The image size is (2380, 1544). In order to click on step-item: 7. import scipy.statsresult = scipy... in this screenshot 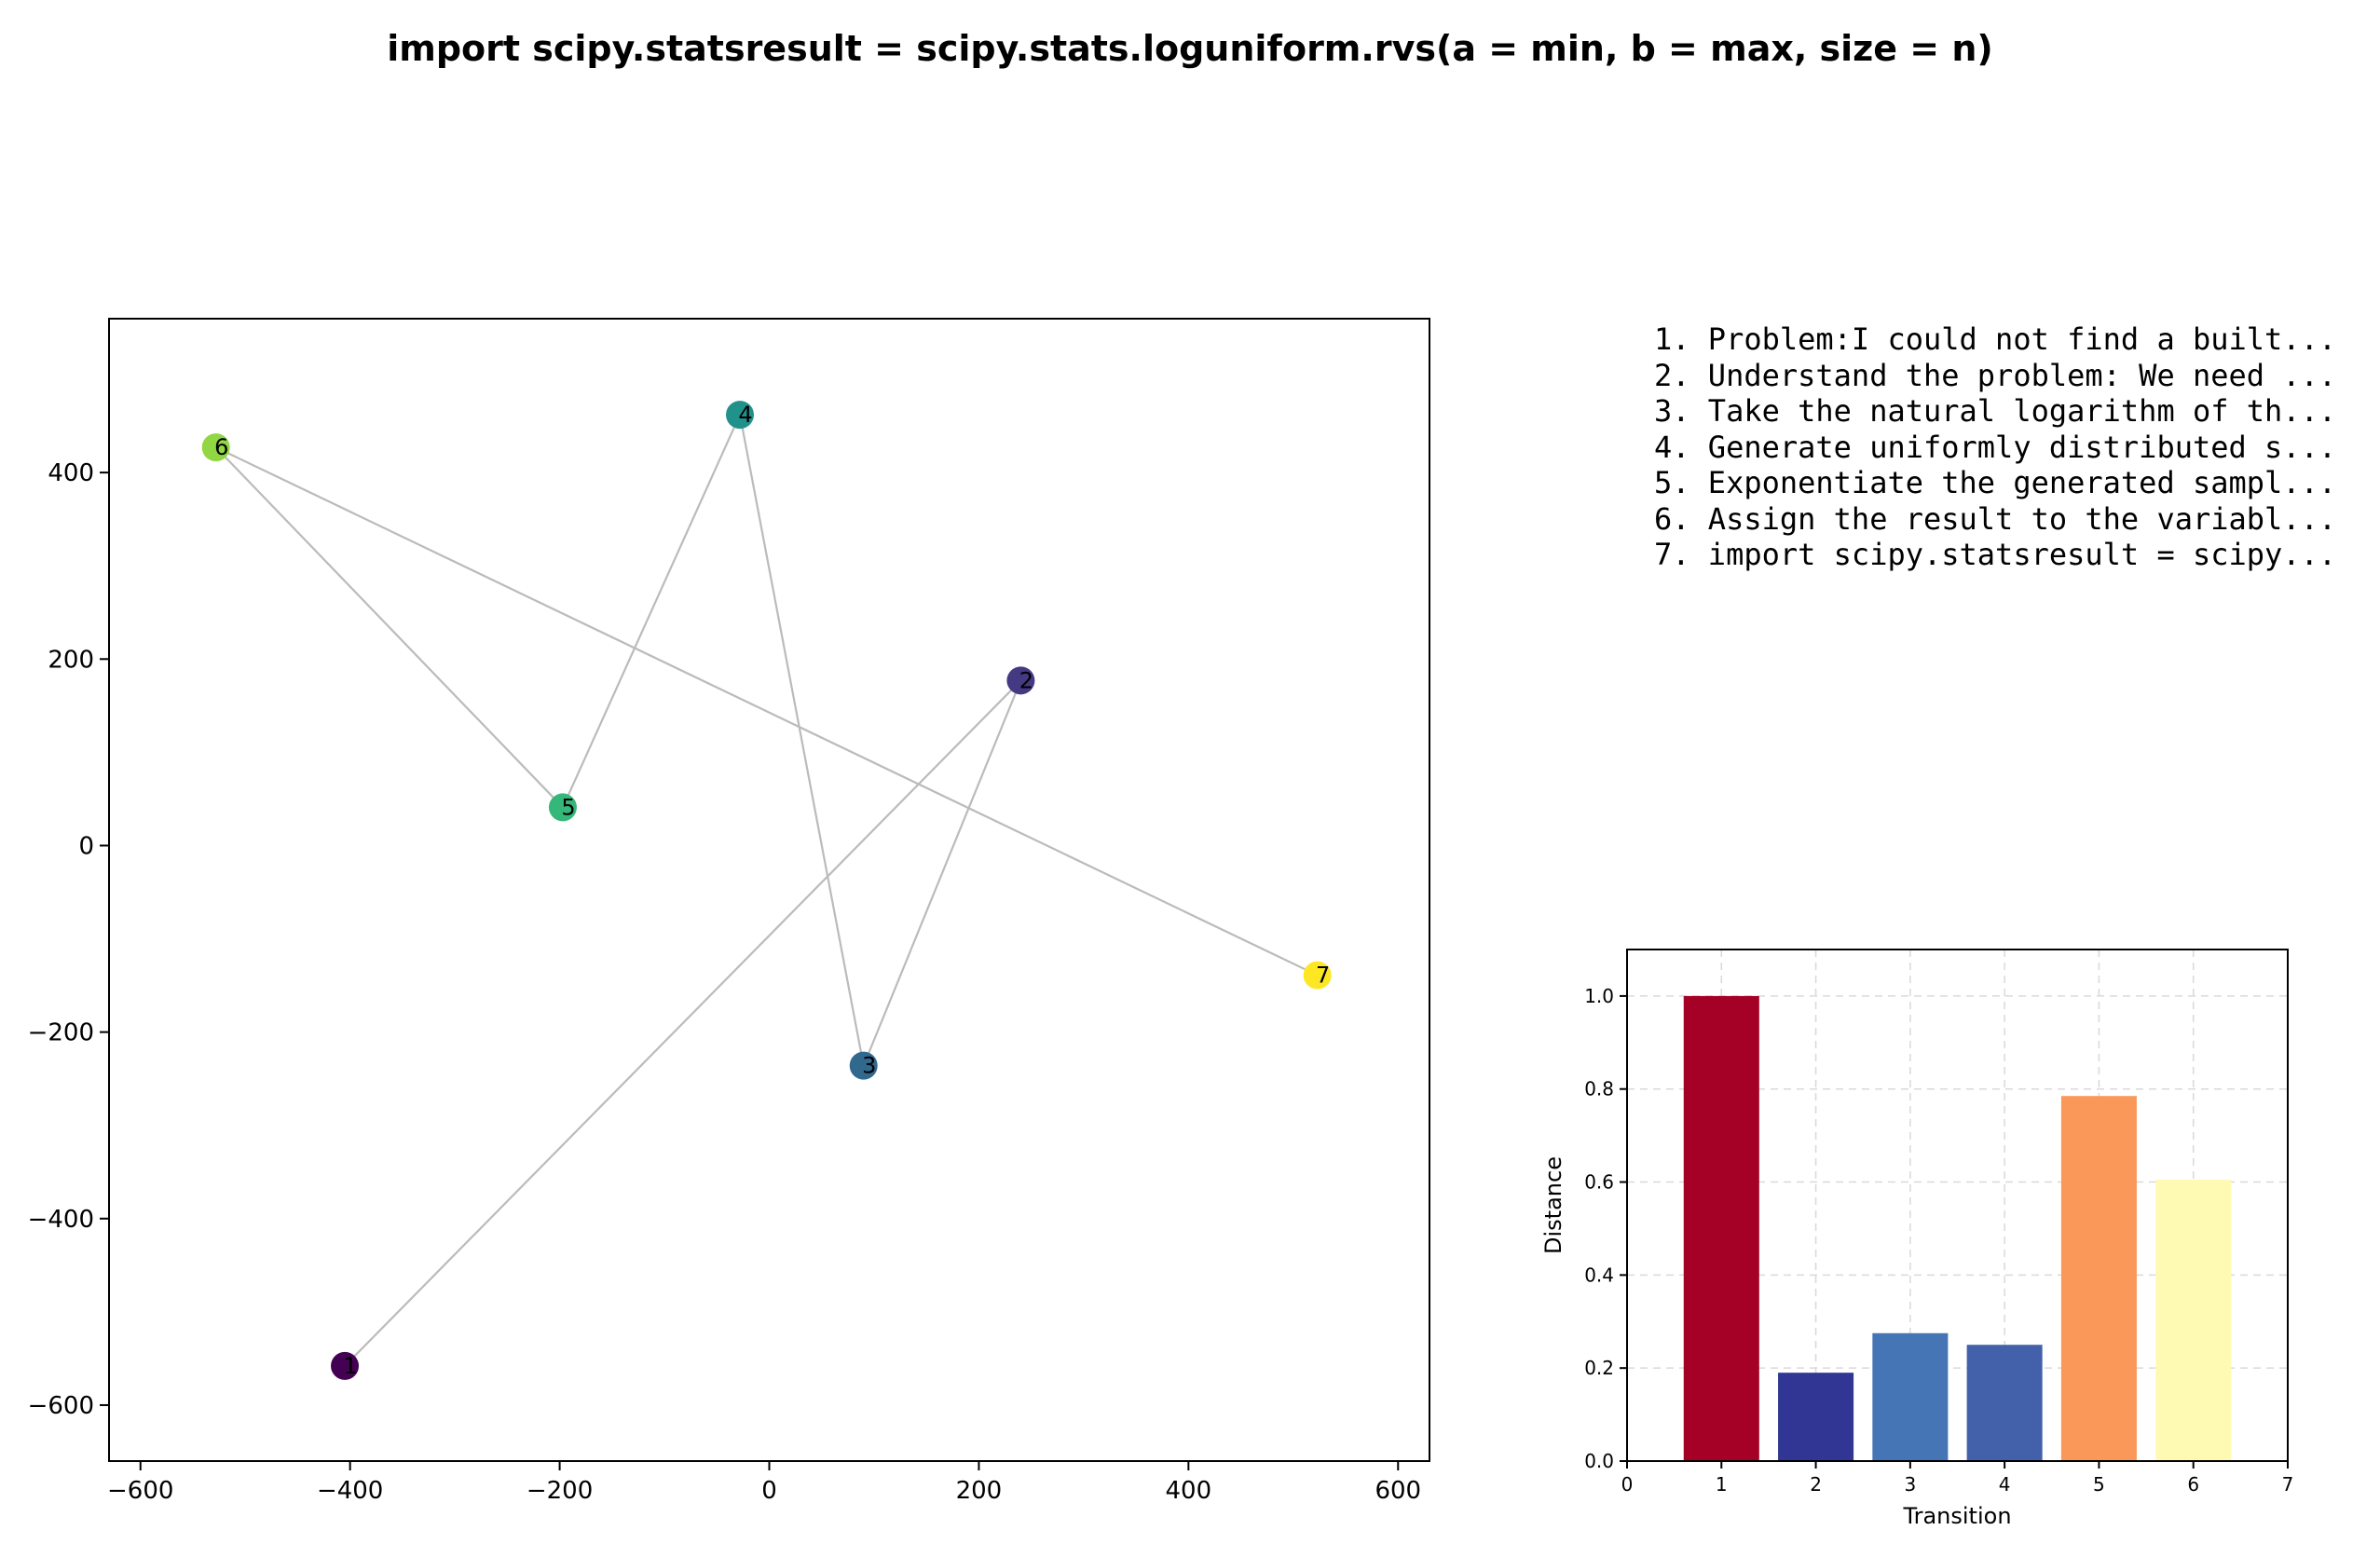, I will do `click(1995, 555)`.